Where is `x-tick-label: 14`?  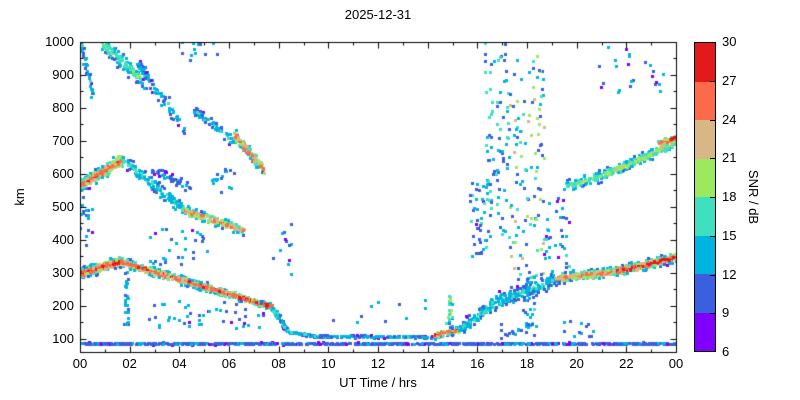
x-tick-label: 14 is located at coordinates (427, 363).